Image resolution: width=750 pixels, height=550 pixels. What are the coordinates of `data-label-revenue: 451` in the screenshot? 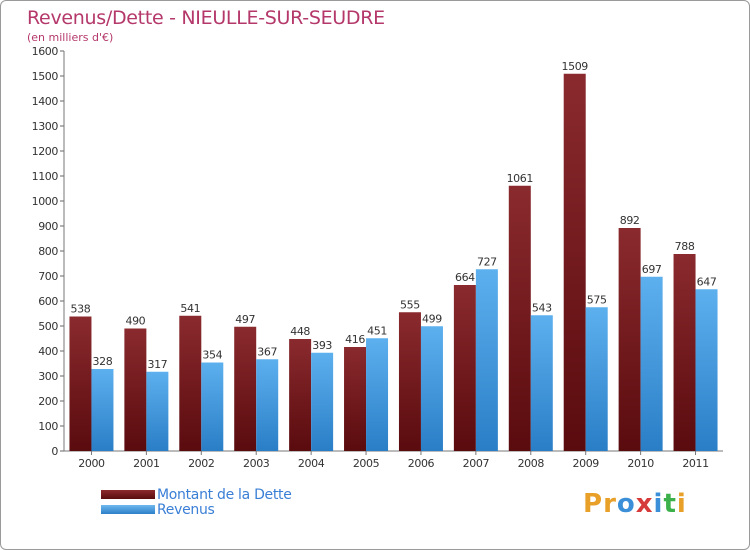 It's located at (377, 330).